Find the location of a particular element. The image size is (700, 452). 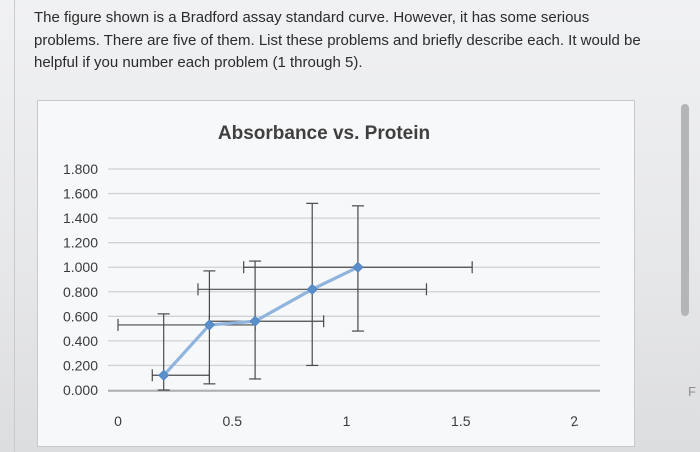

data-markers is located at coordinates (261, 321).